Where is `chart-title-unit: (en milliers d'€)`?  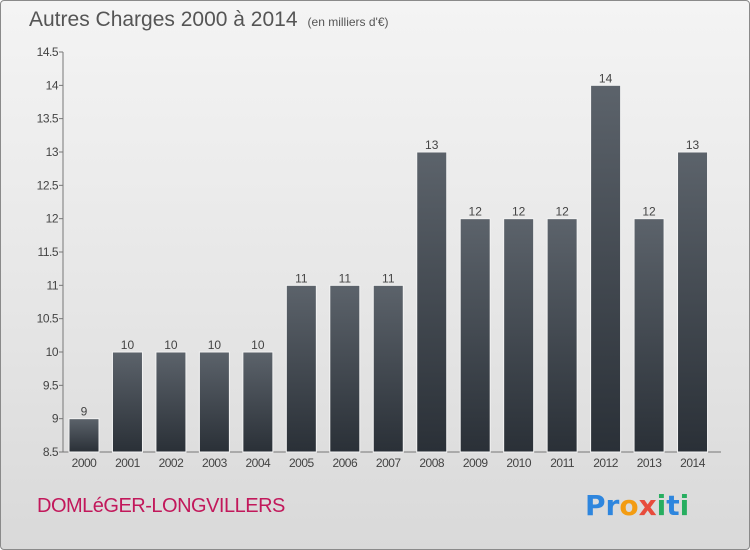
chart-title-unit: (en milliers d'€) is located at coordinates (348, 22).